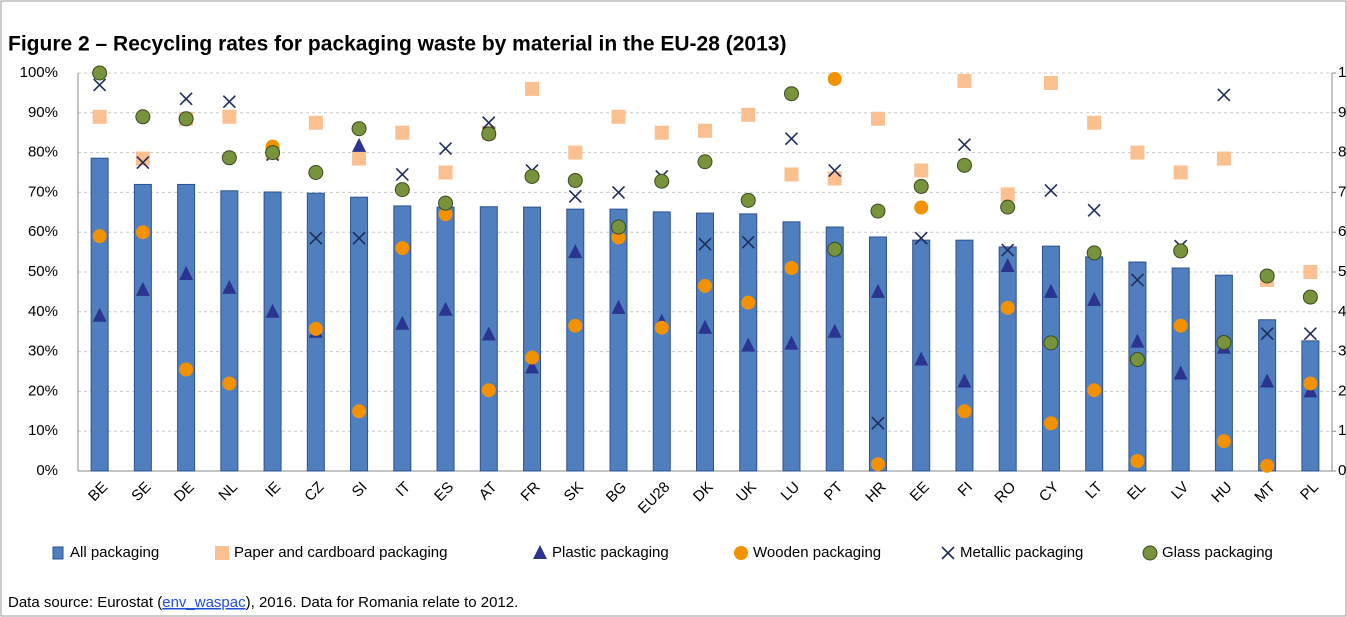  I want to click on x-tick-label: IT, so click(402, 489).